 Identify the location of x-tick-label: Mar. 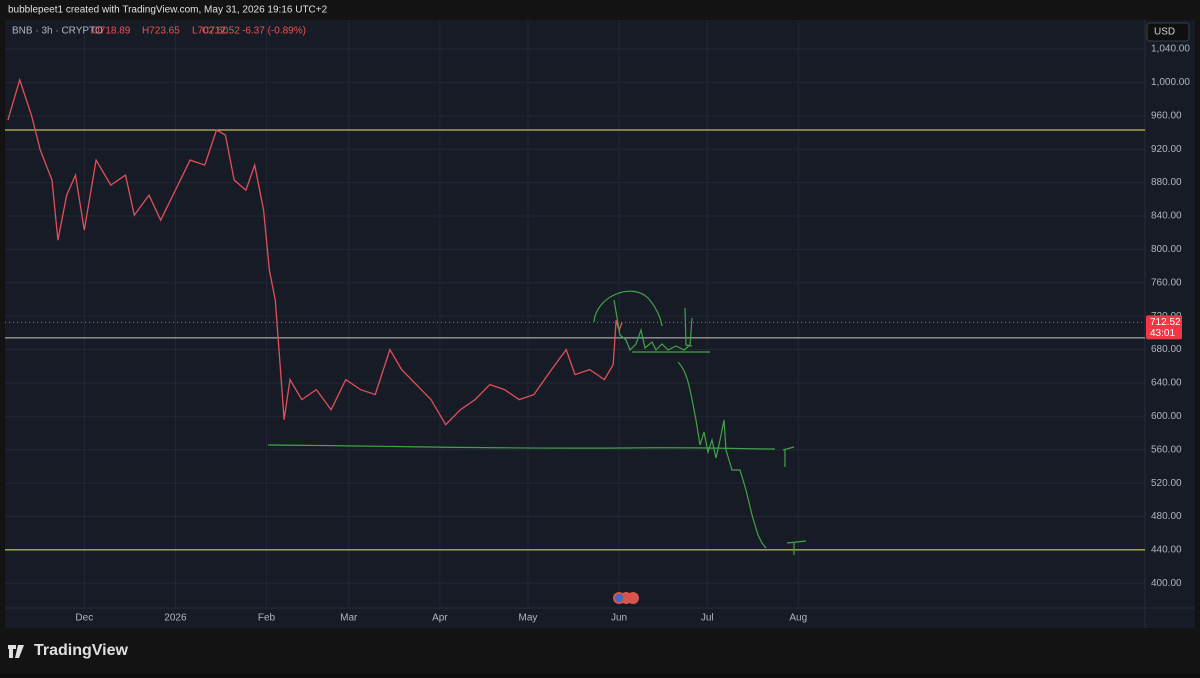
(349, 618).